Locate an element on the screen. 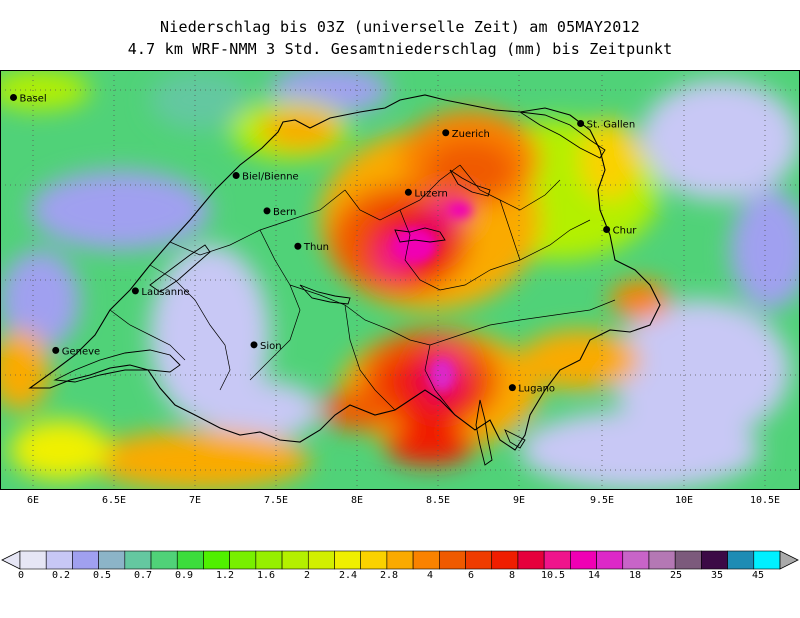  legend-label: 0.7 is located at coordinates (143, 575).